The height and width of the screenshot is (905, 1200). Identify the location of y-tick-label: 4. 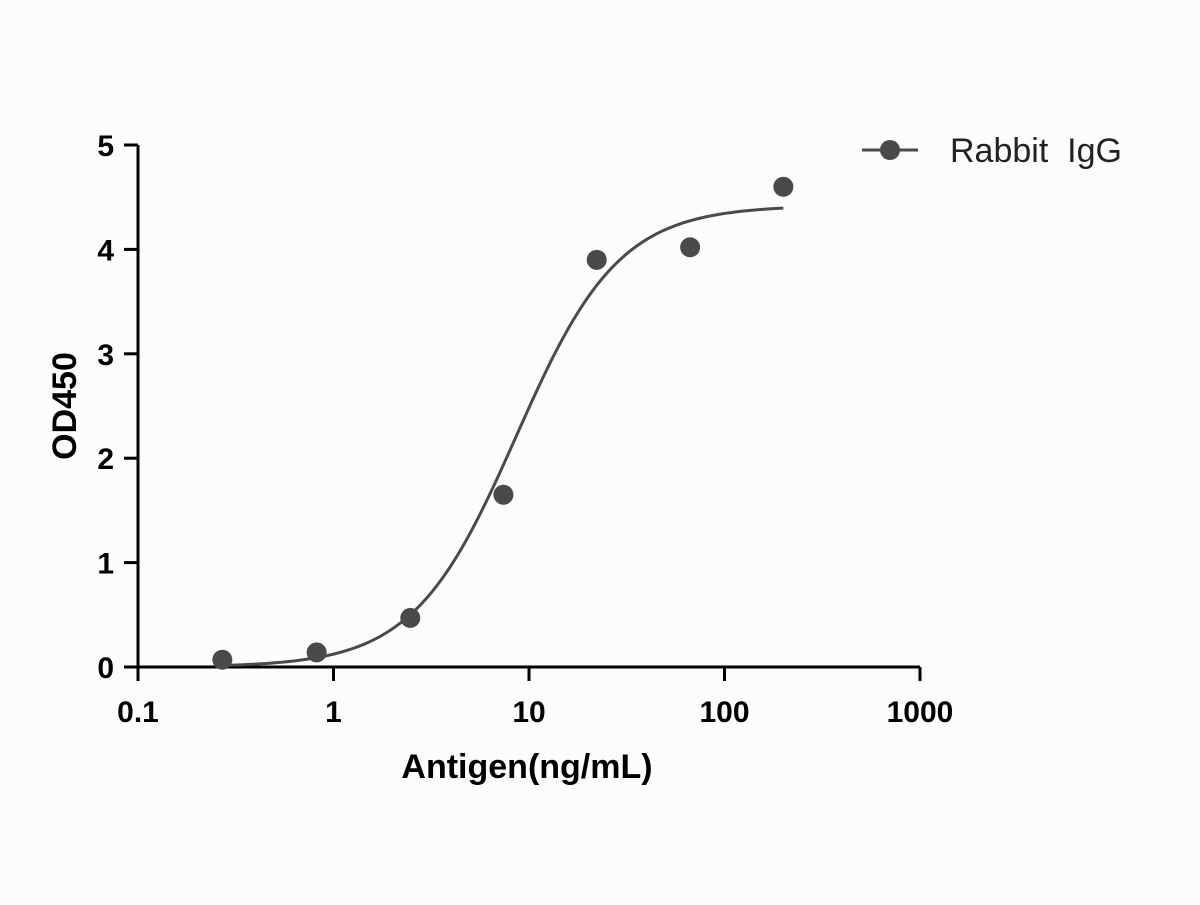
(105, 250).